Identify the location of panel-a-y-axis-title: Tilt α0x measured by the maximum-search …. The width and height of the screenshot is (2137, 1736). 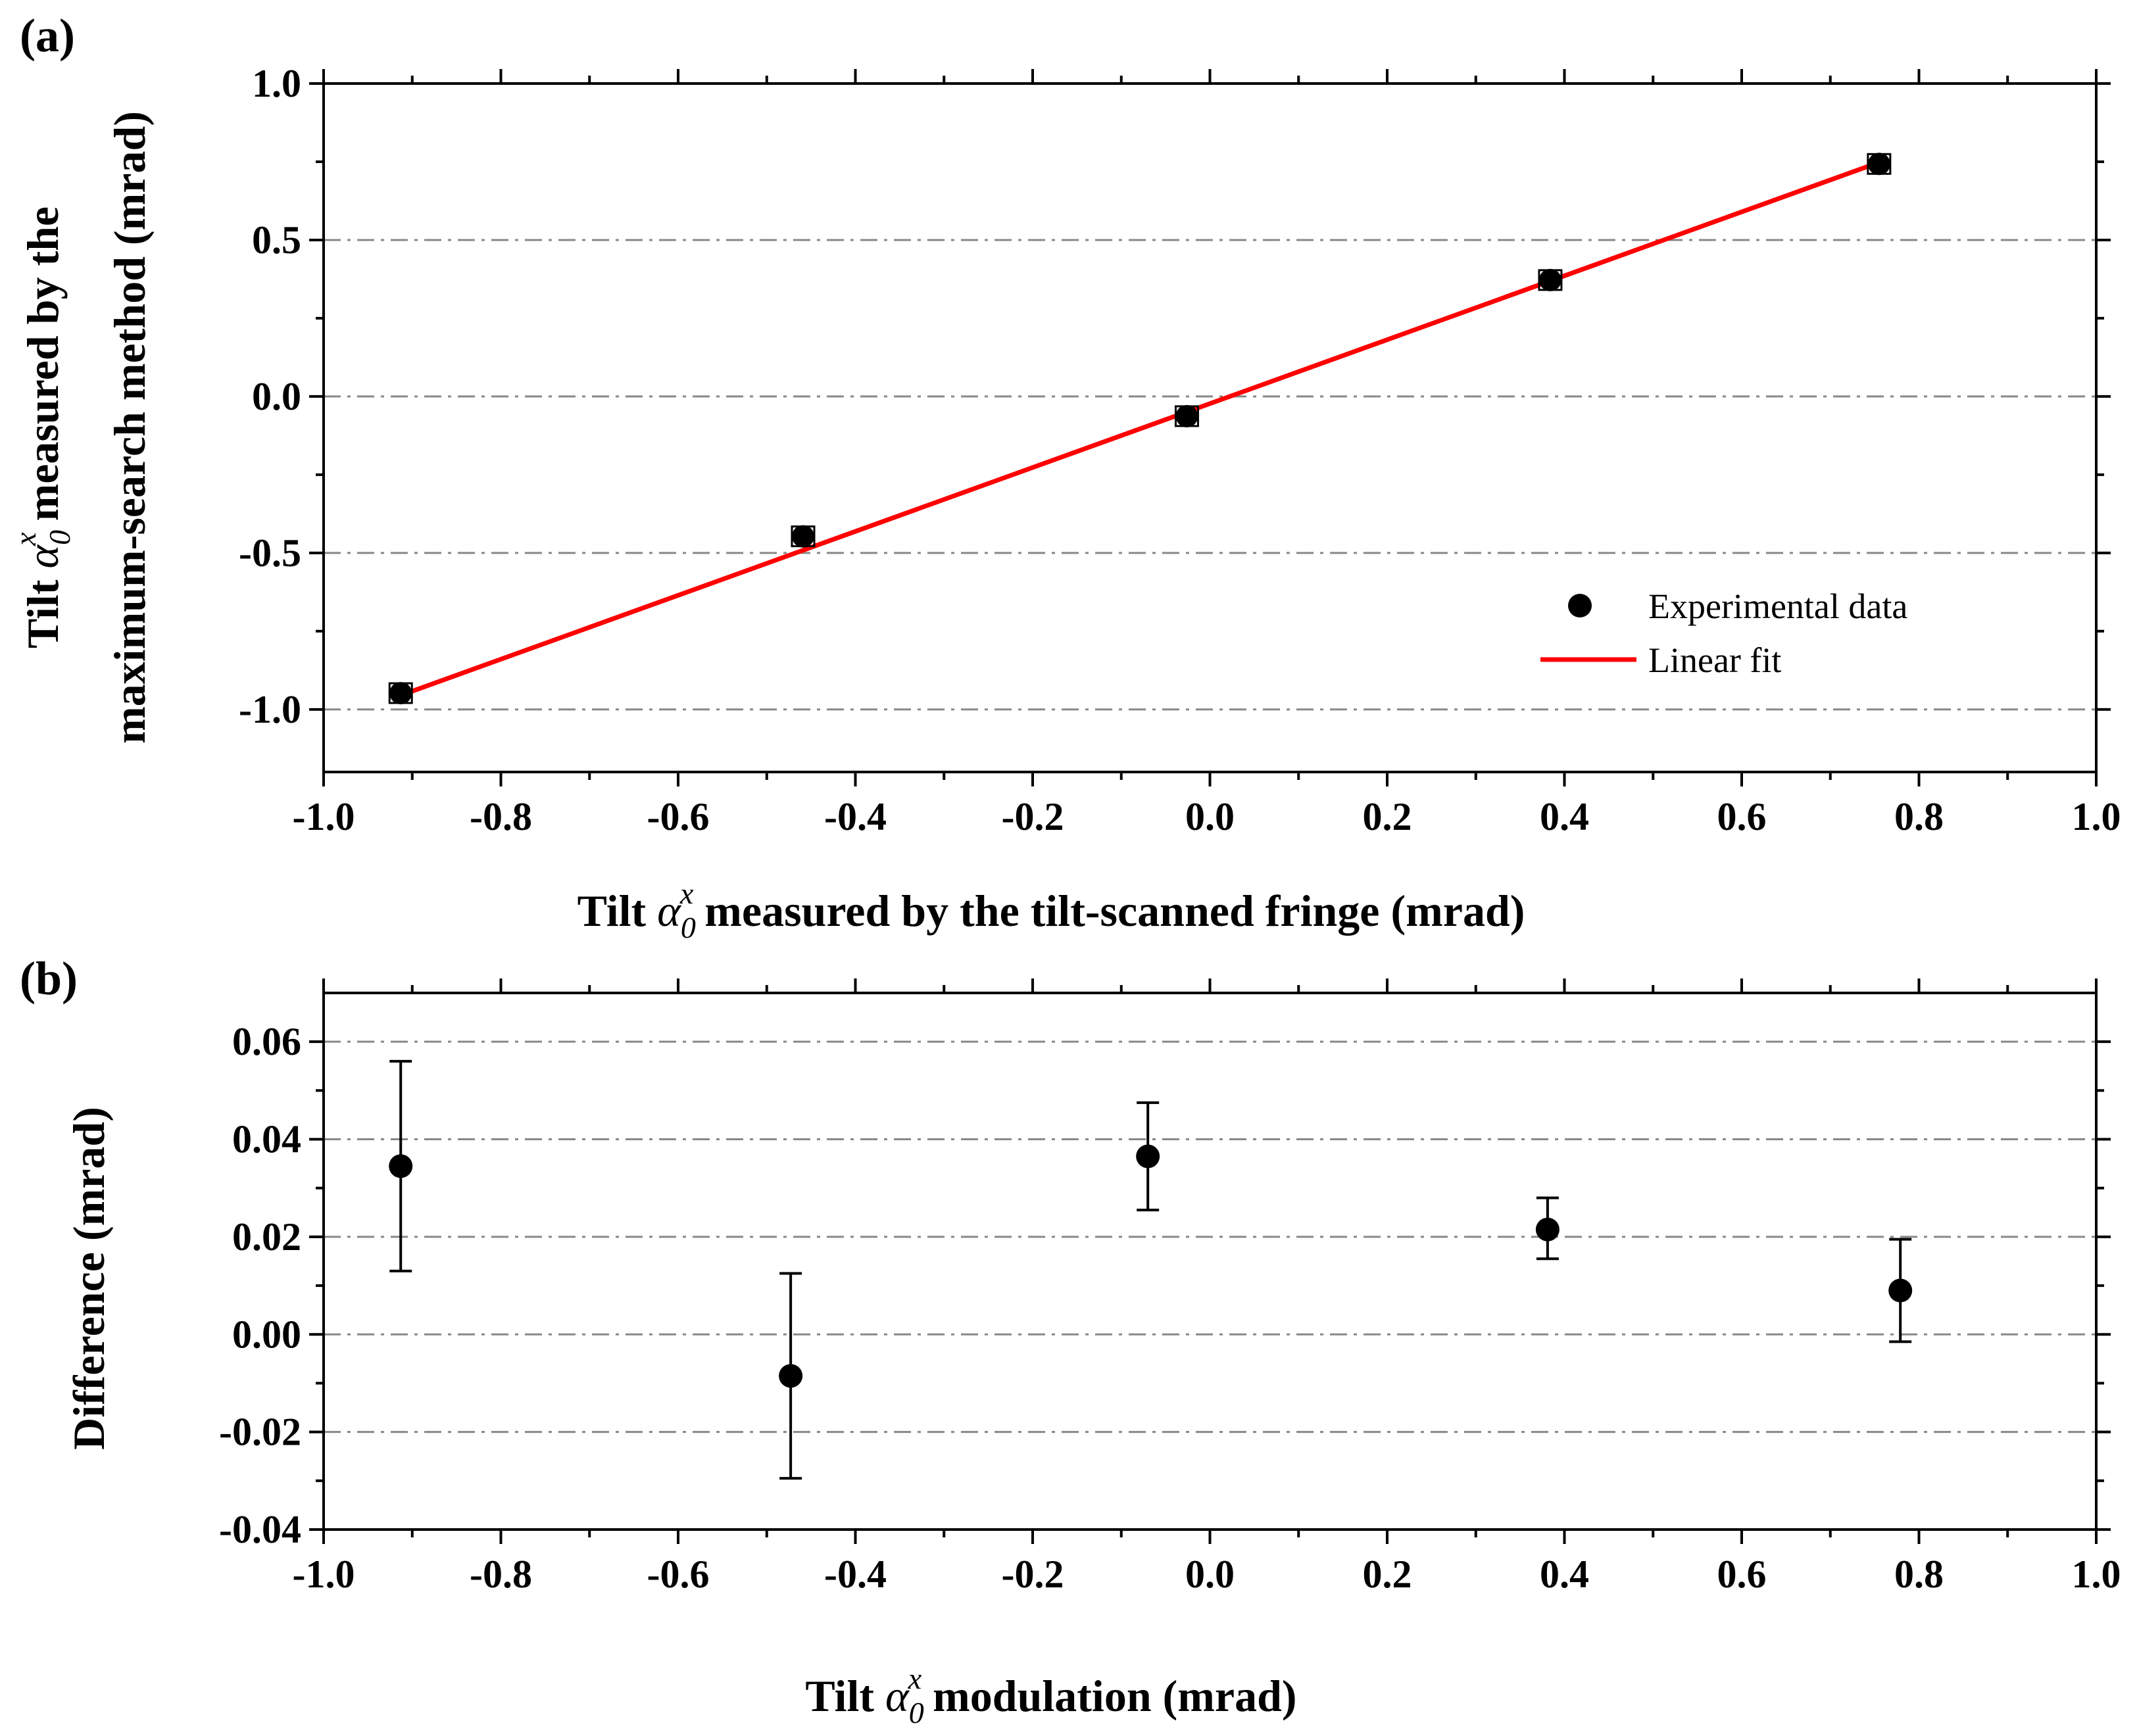
(82, 427).